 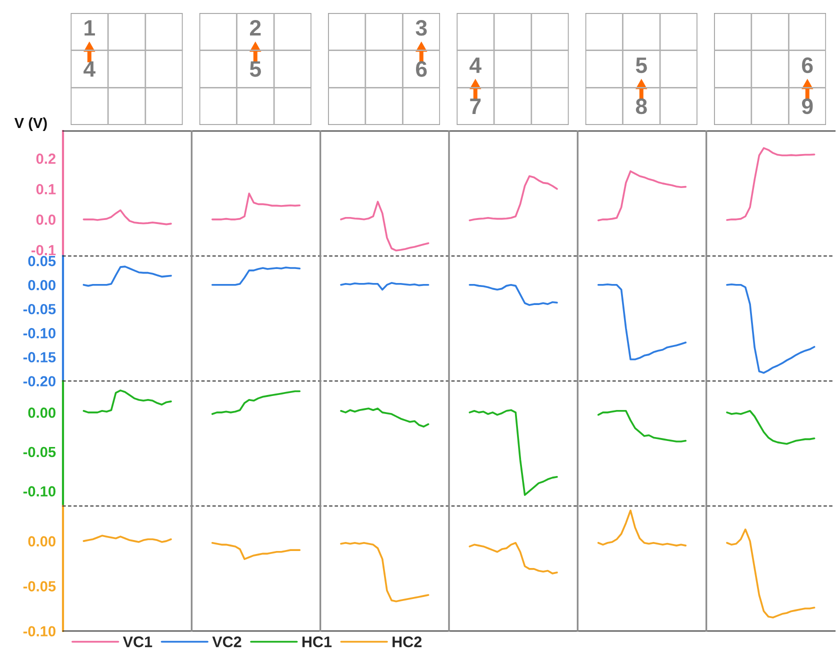 I want to click on y-tick-label: -0.20, so click(x=39, y=381).